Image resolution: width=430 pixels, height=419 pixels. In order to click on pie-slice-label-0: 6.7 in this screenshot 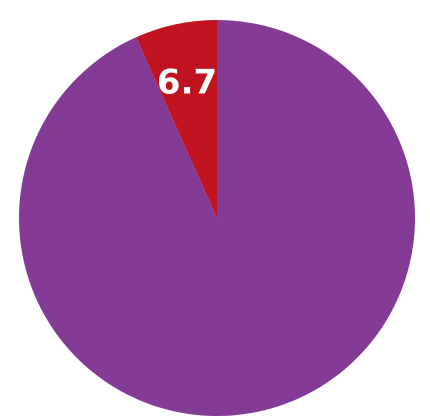, I will do `click(187, 82)`.